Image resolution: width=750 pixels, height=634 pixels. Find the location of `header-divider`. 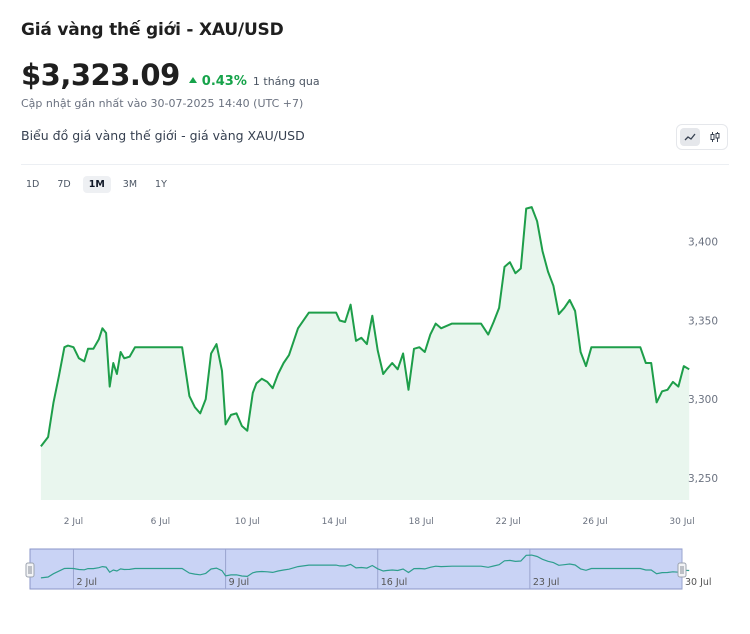

header-divider is located at coordinates (375, 164).